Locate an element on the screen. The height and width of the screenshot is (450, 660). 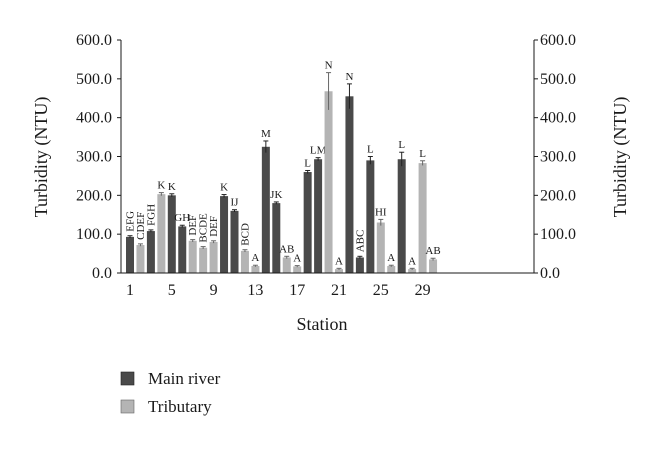
legend-swatch-main-river is located at coordinates (127, 378).